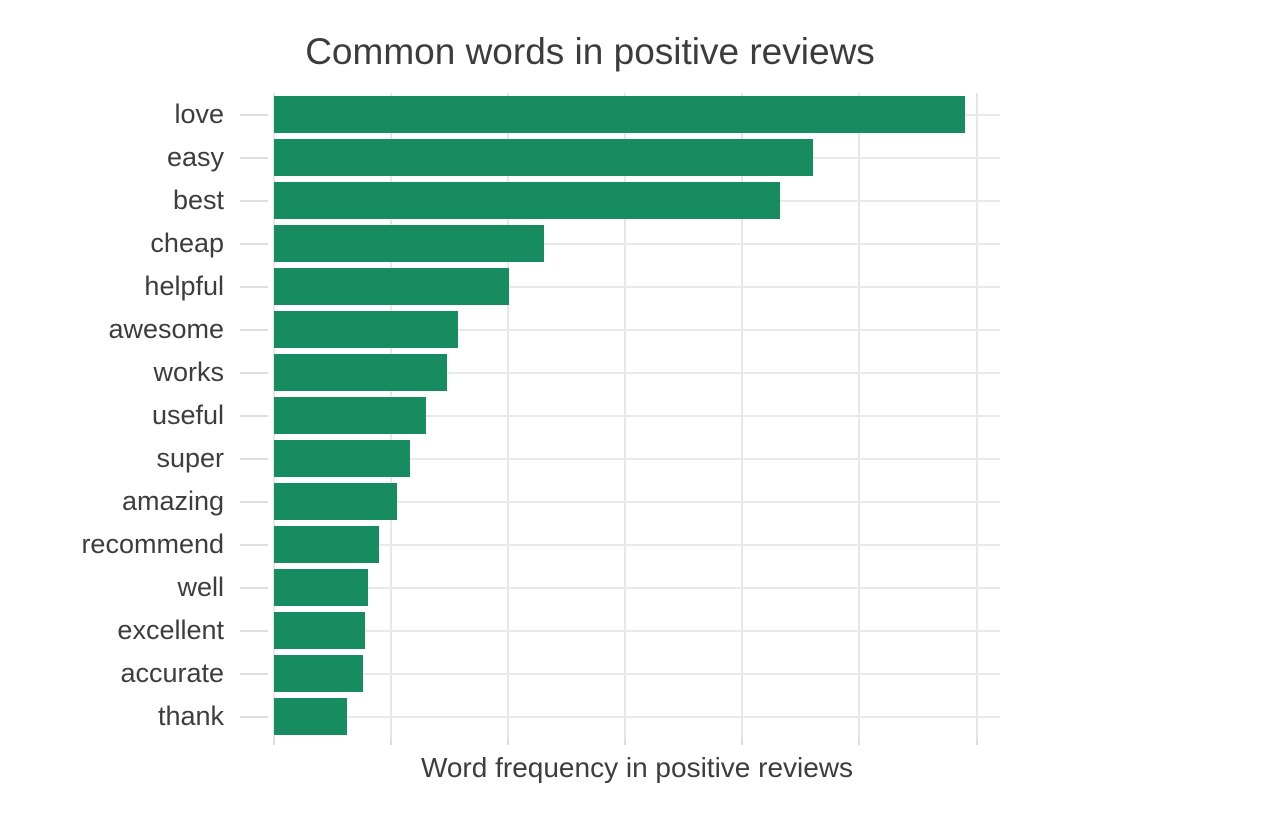  I want to click on y-axis-label-useful: useful, so click(187, 415).